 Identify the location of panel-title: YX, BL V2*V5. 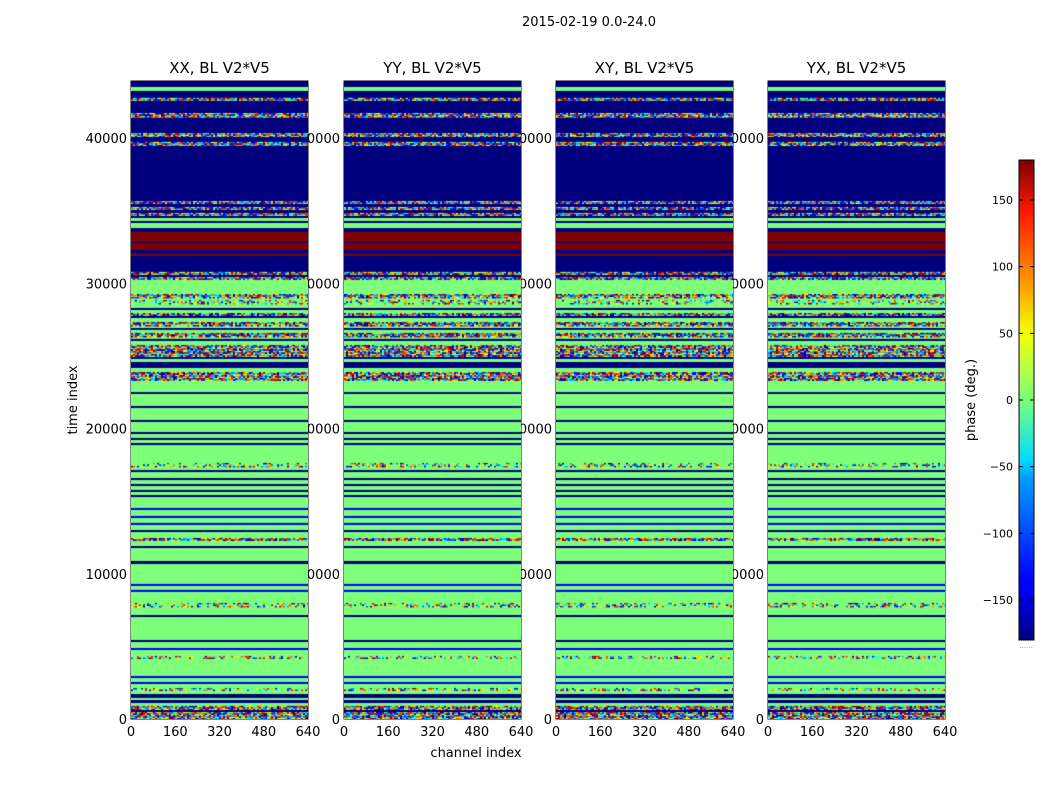
(856, 68).